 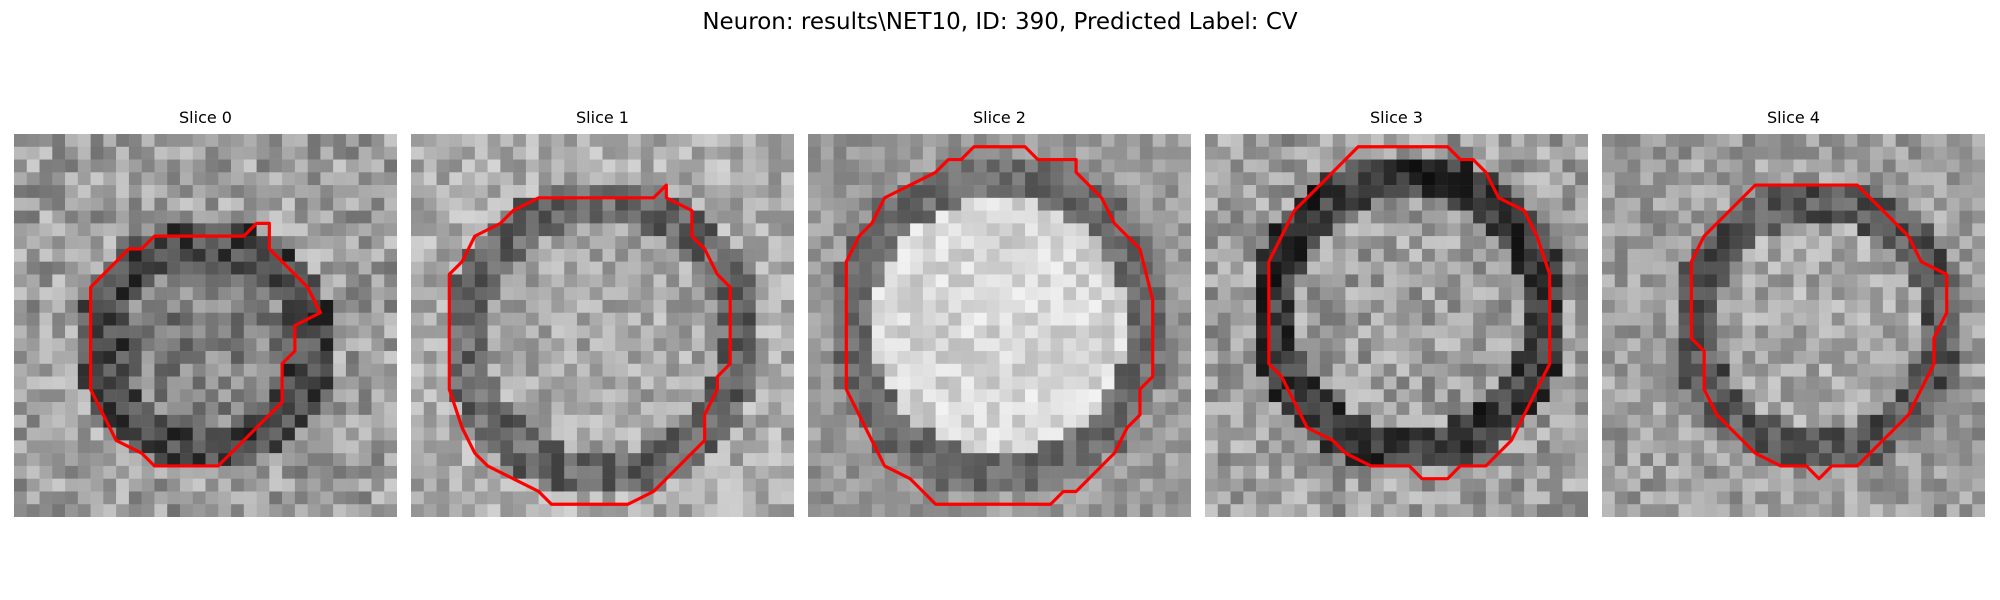 I want to click on slice-3-image, so click(x=1396, y=325).